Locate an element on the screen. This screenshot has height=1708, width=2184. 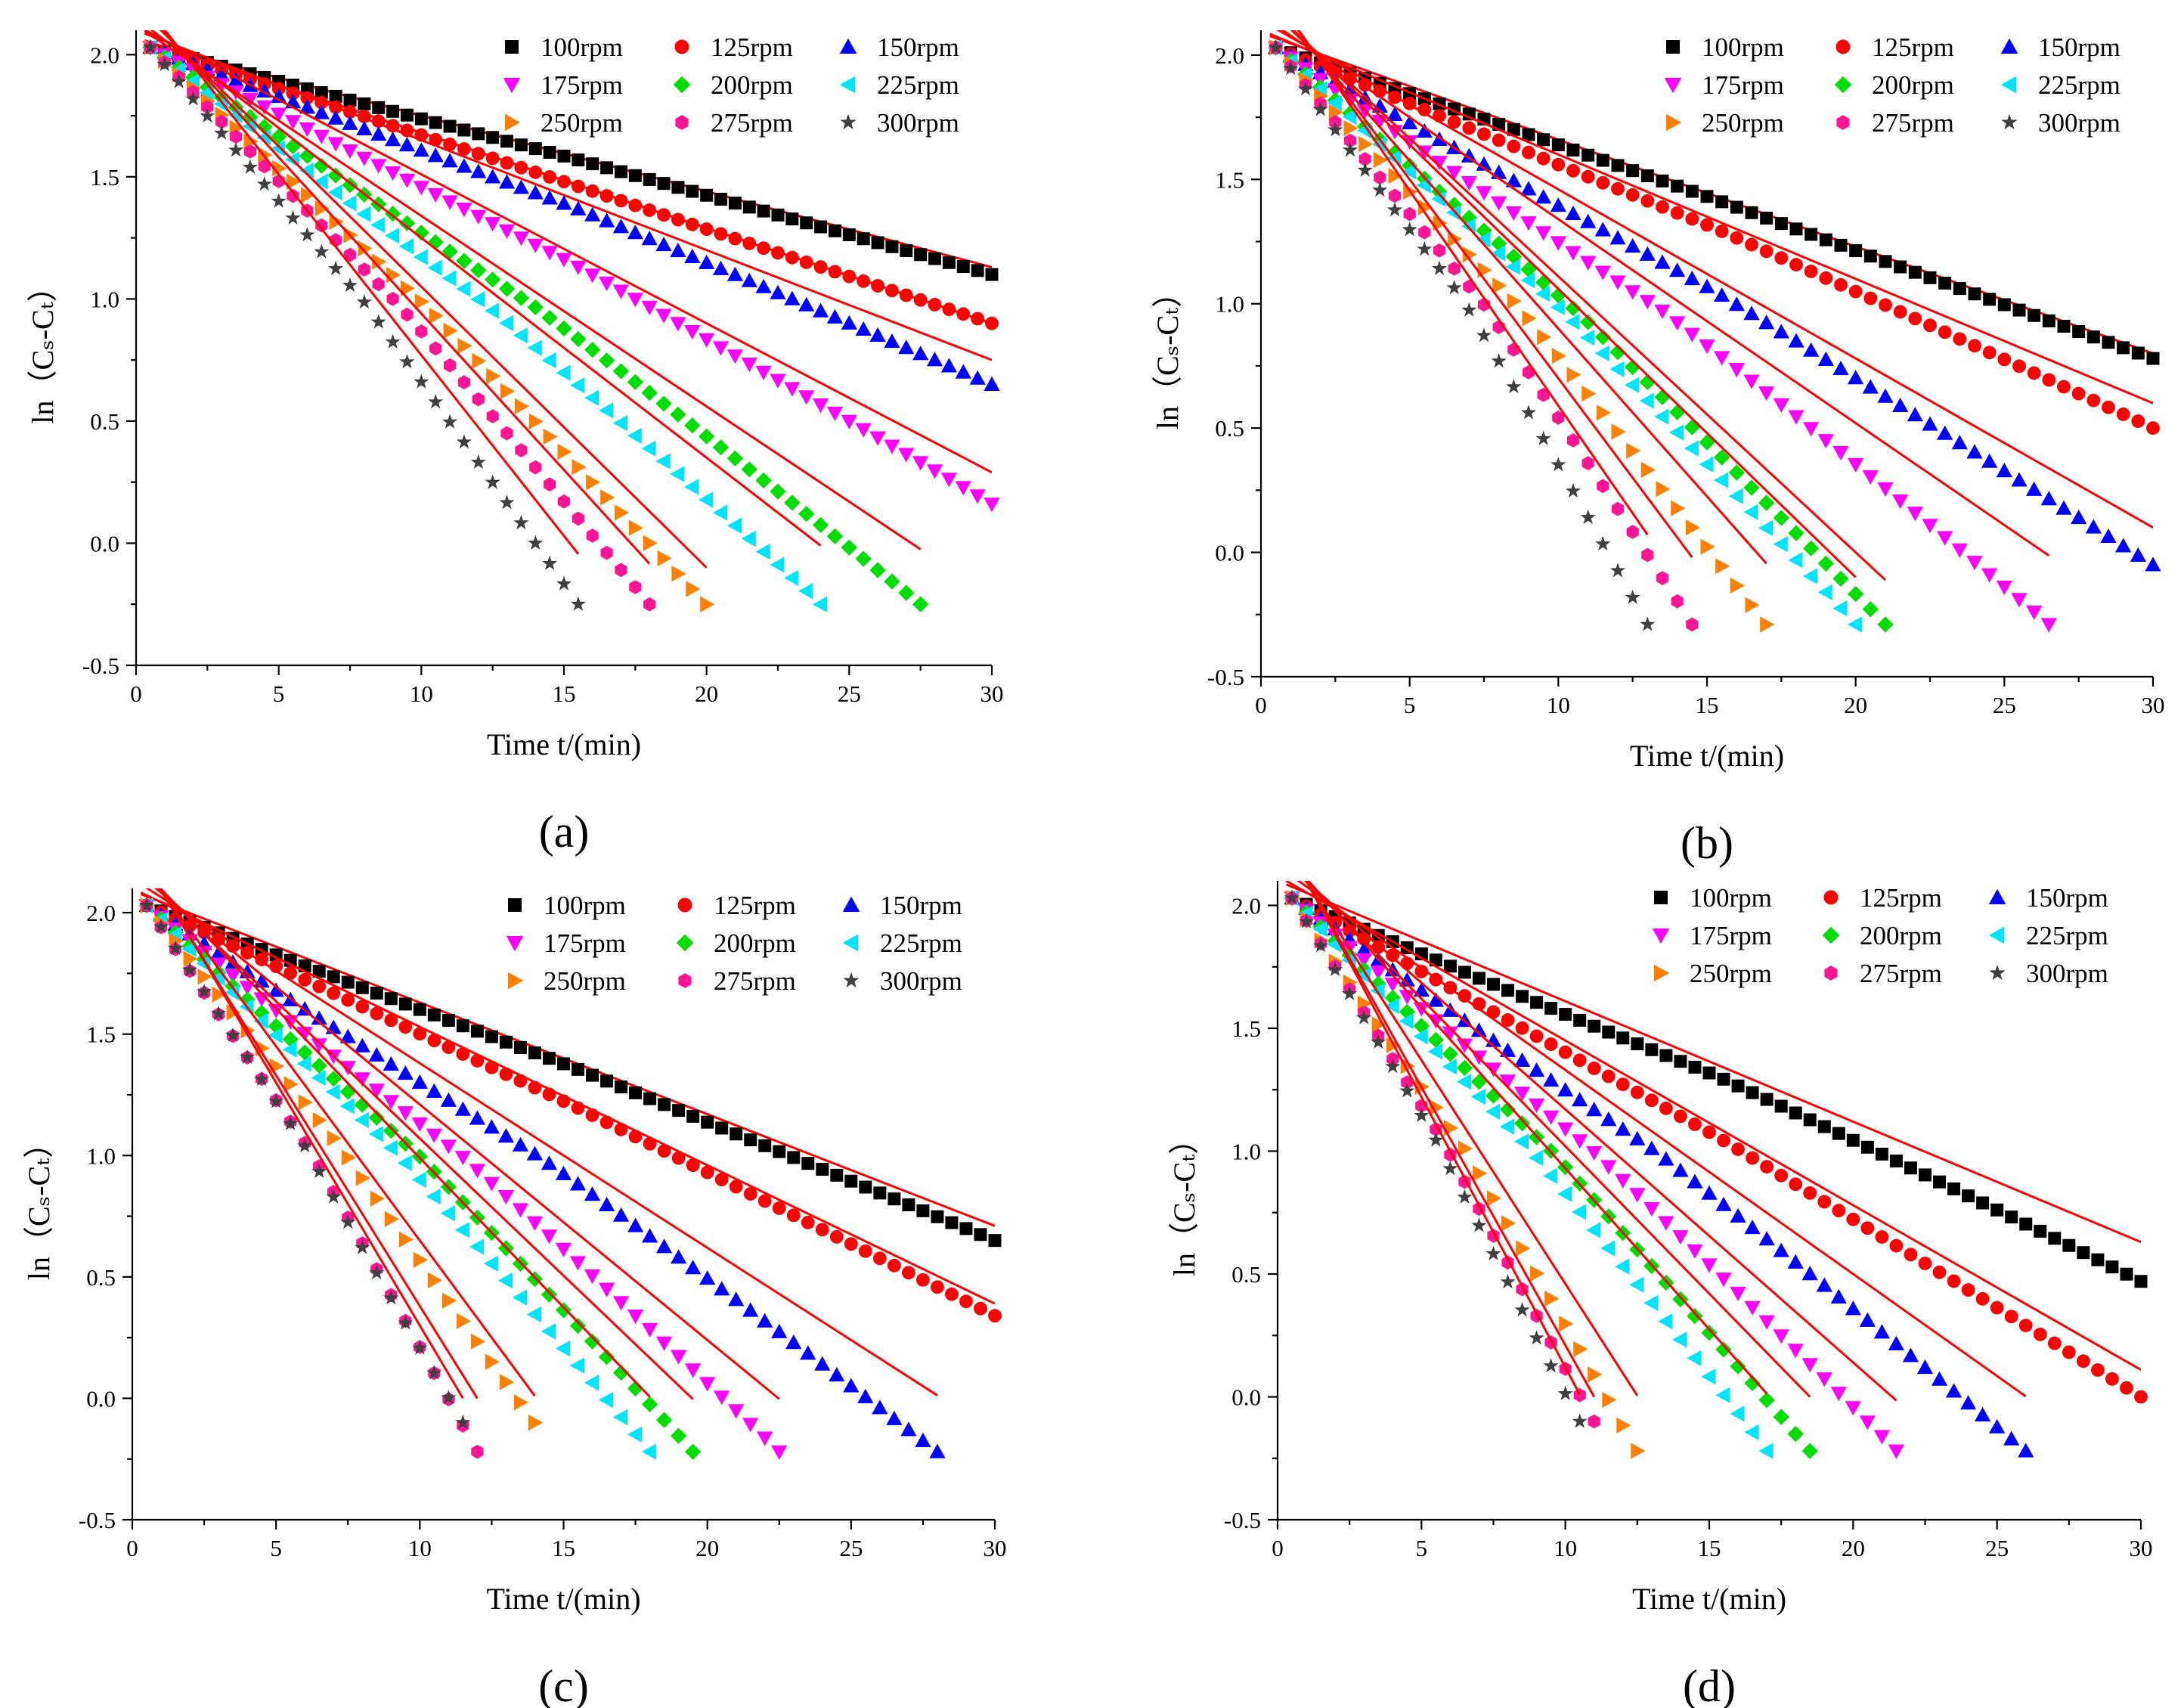
y-tick-label: 0.0 is located at coordinates (1229, 553).